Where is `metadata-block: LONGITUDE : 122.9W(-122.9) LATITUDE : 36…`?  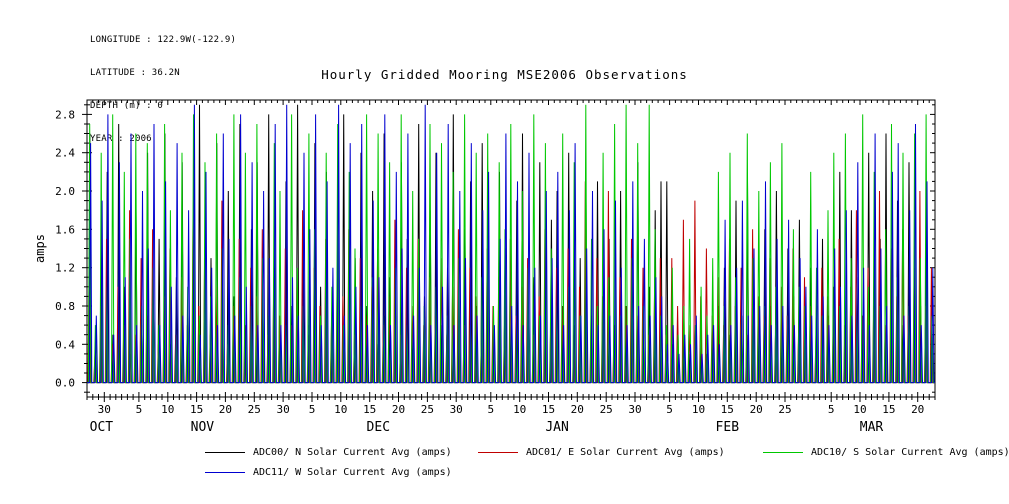
metadata-block: LONGITUDE : 122.9W(-122.9) LATITUDE : 36… is located at coordinates (163, 90).